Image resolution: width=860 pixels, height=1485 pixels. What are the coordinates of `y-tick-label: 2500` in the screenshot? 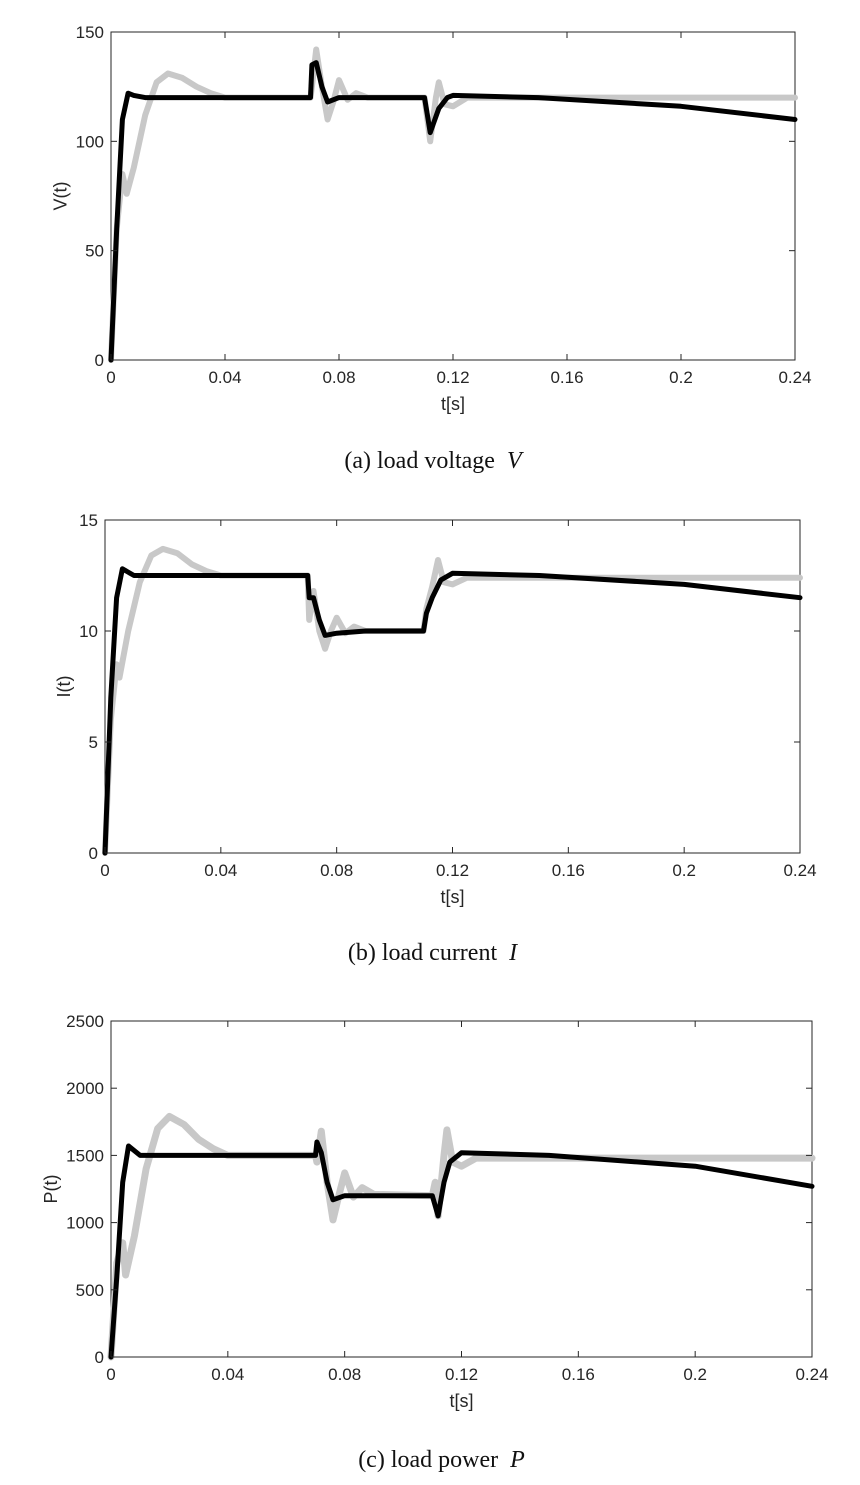 It's located at (85, 1021).